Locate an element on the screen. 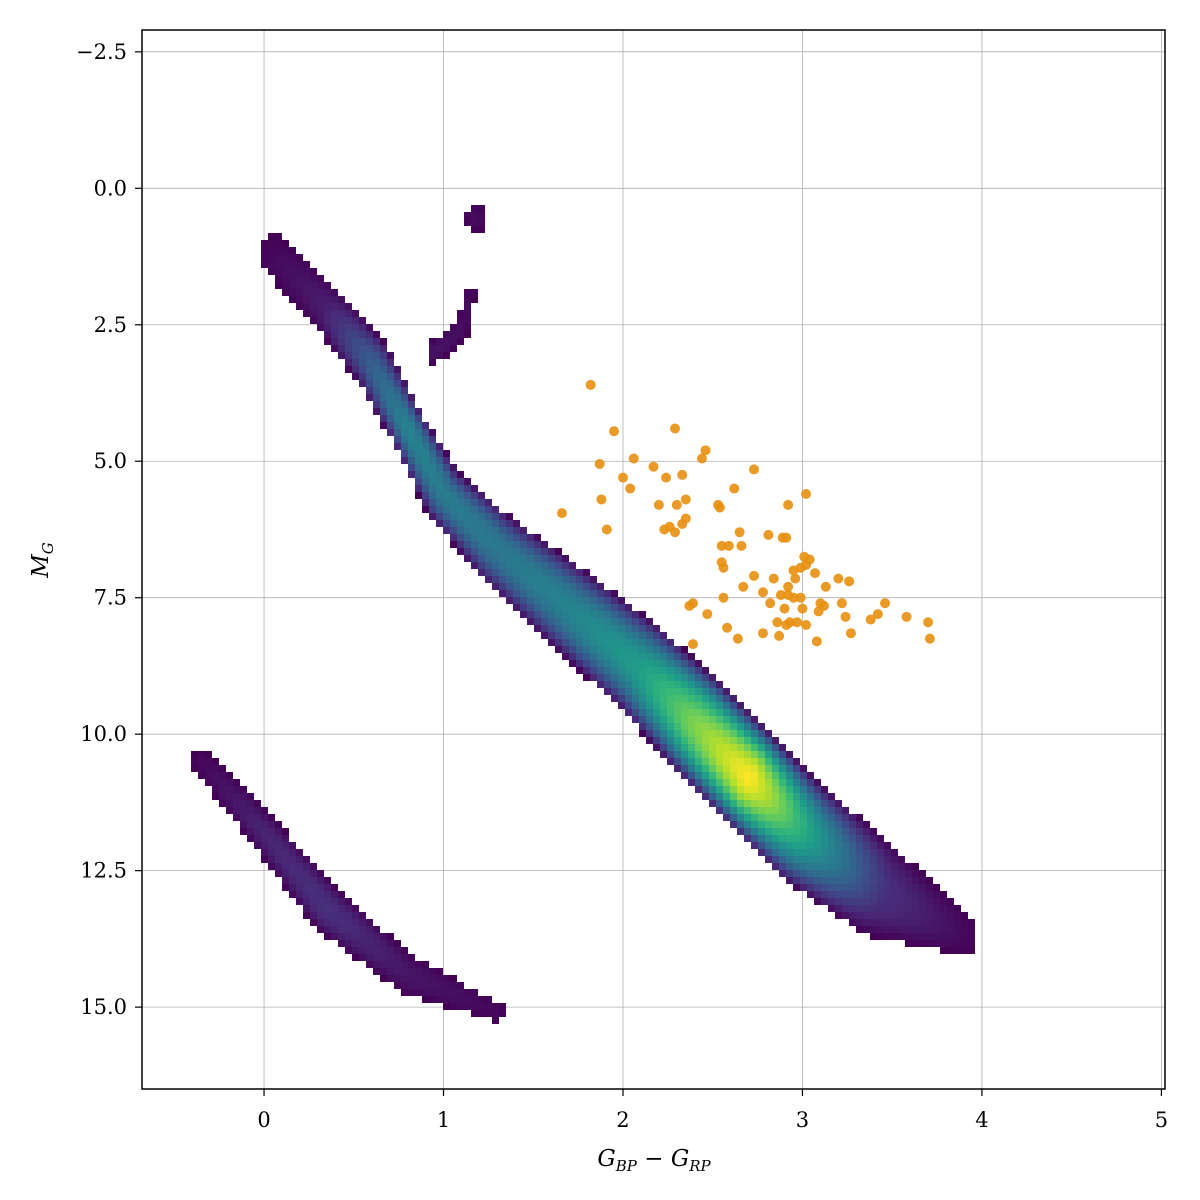 Image resolution: width=1200 pixels, height=1200 pixels. x-tick-label: 4 is located at coordinates (981, 1120).